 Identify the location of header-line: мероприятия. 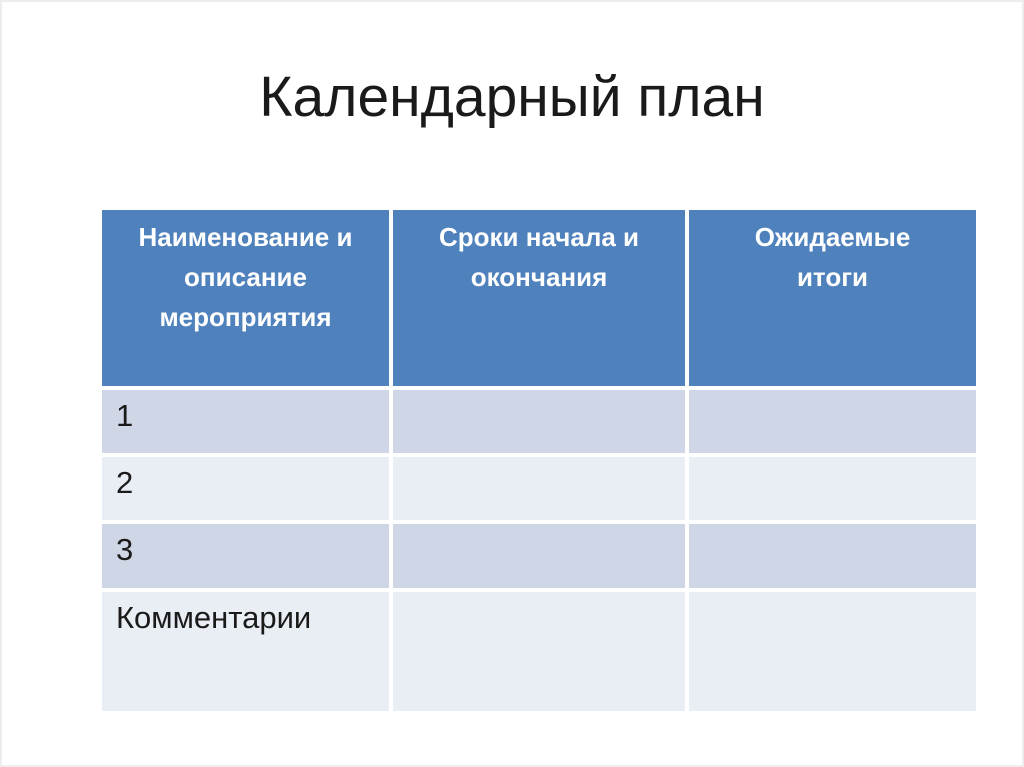
(245, 317).